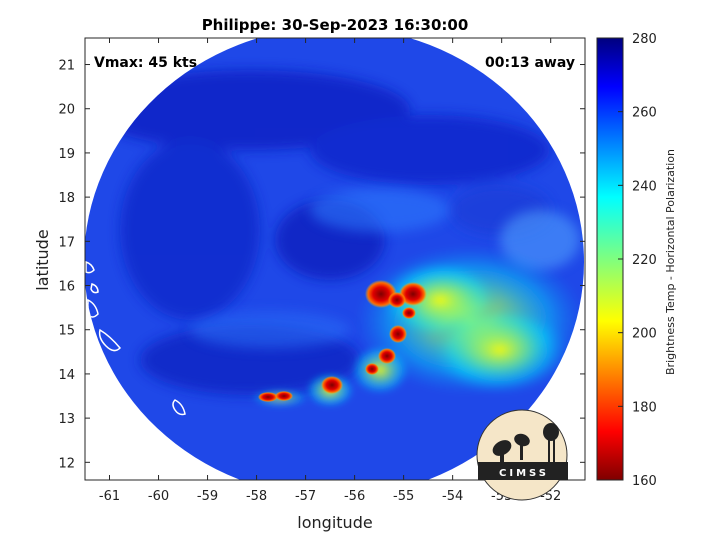  Describe the element at coordinates (158, 496) in the screenshot. I see `x-tick-label: -60` at that location.